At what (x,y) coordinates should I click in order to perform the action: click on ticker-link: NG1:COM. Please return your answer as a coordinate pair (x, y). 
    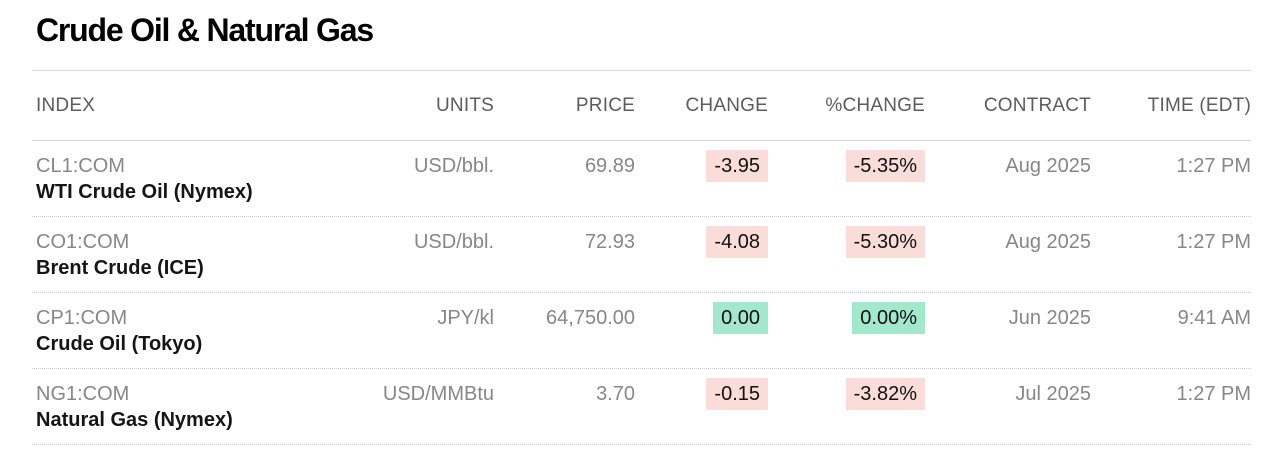
    Looking at the image, I should click on (83, 394).